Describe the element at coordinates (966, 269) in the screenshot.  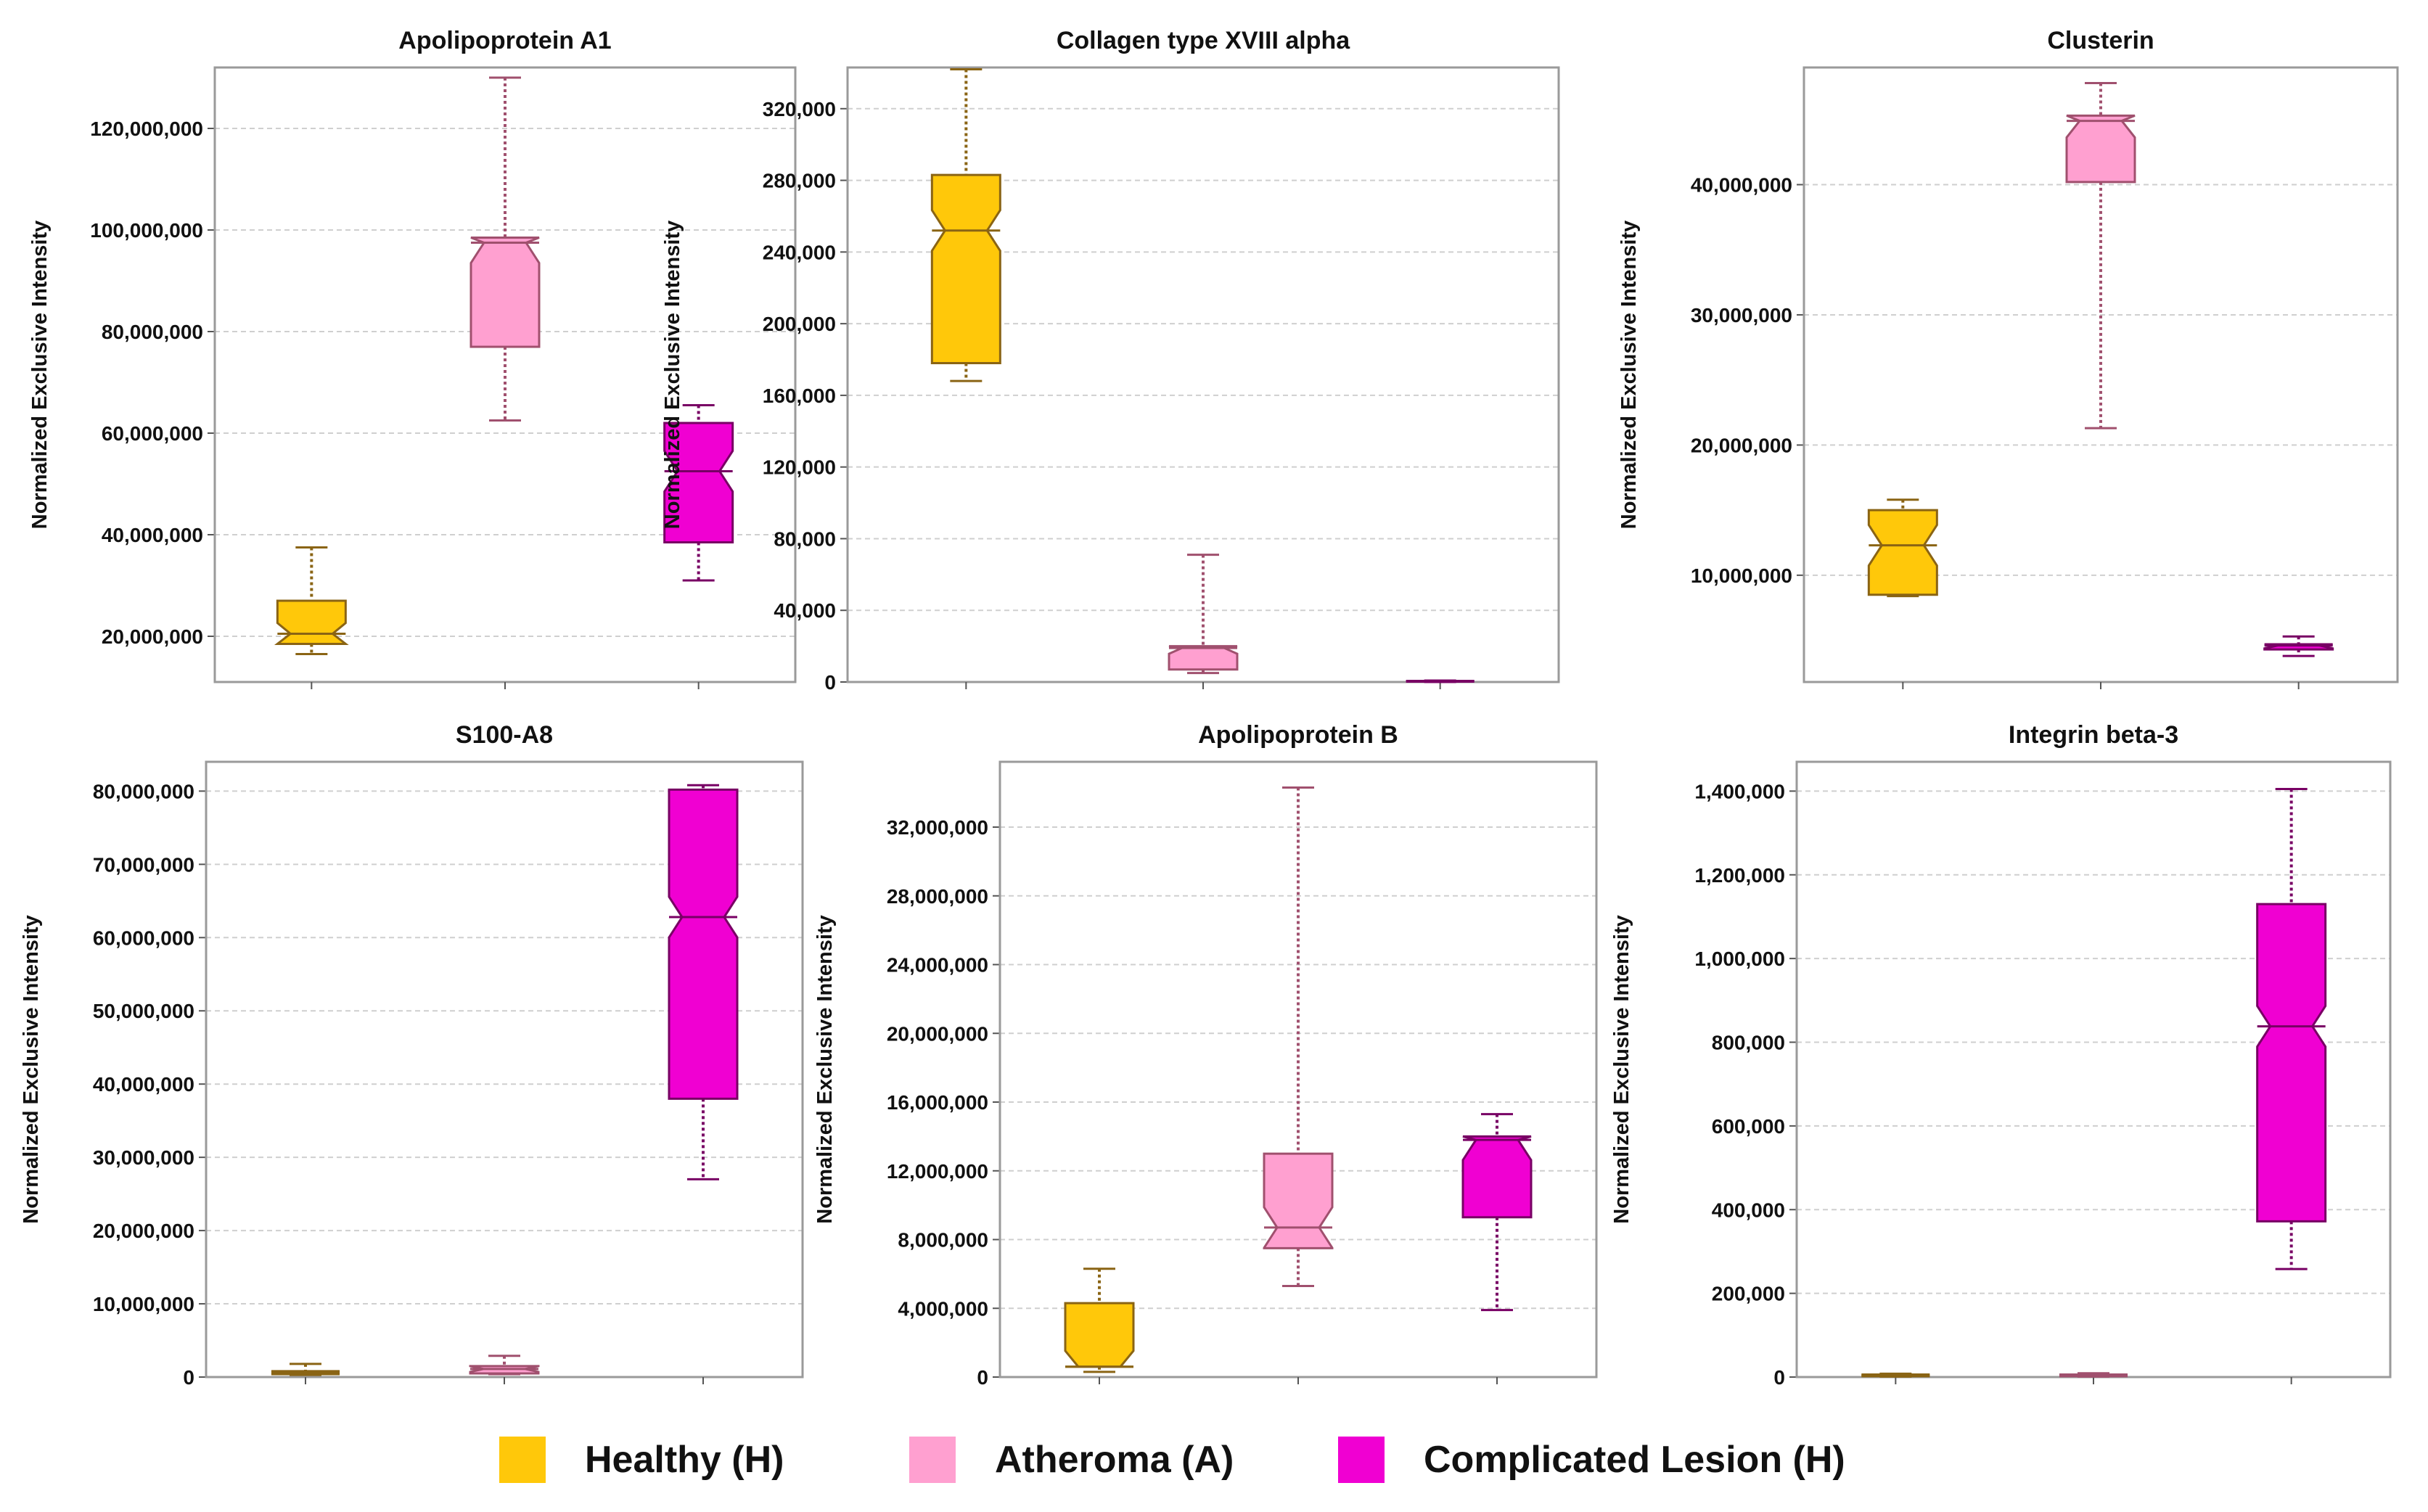
I see `box-collagen-type-xviii-alpha-healthy` at that location.